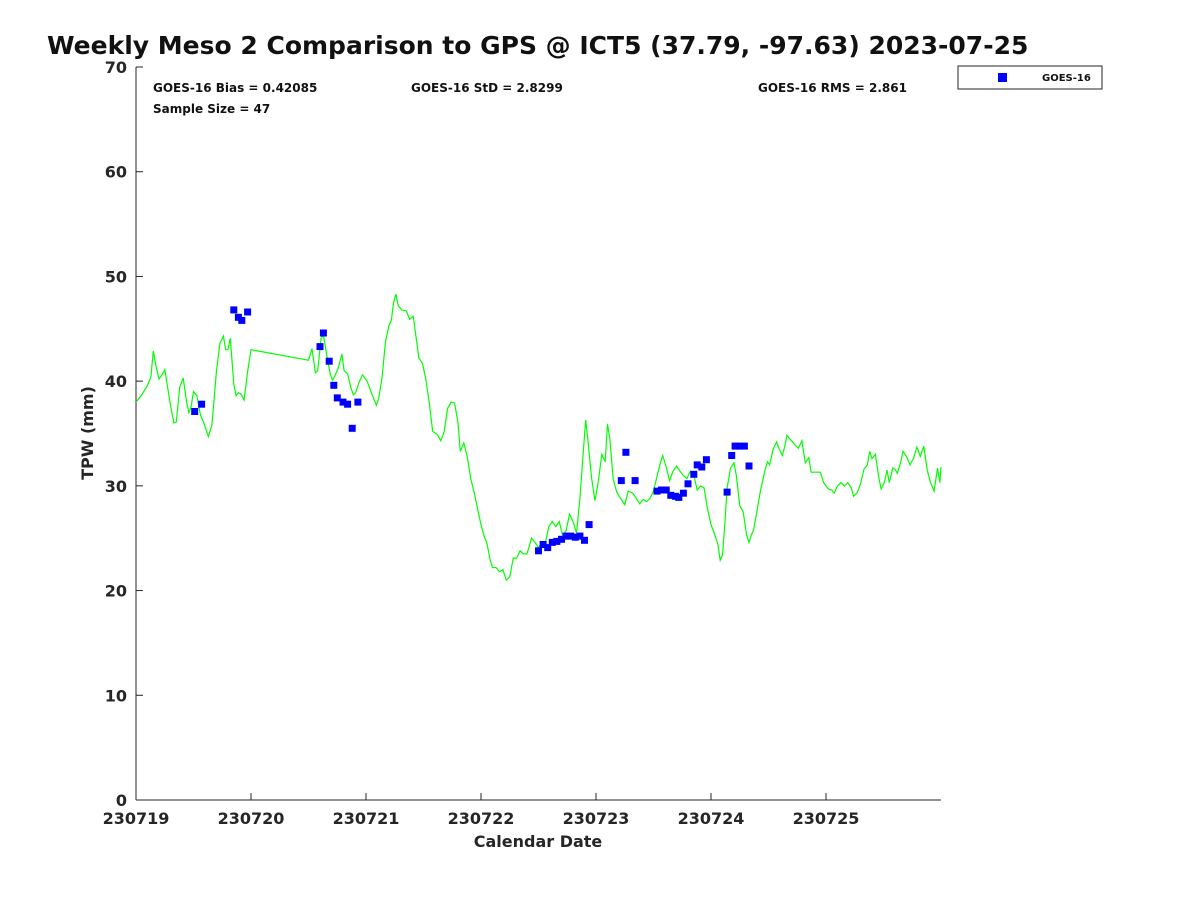 The height and width of the screenshot is (900, 1200). Describe the element at coordinates (116, 381) in the screenshot. I see `y-tick-label: 40` at that location.